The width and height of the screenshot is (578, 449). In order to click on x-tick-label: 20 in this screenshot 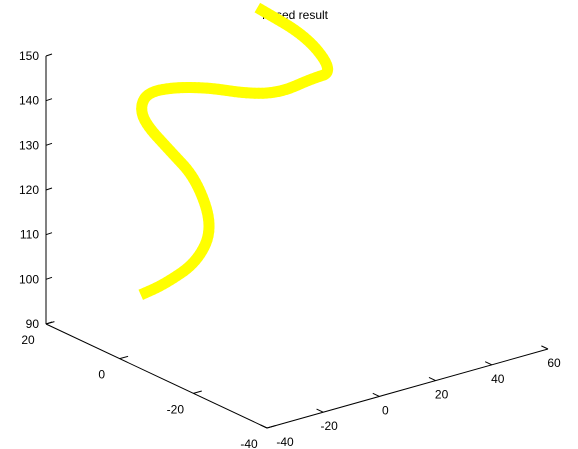, I will do `click(442, 395)`.